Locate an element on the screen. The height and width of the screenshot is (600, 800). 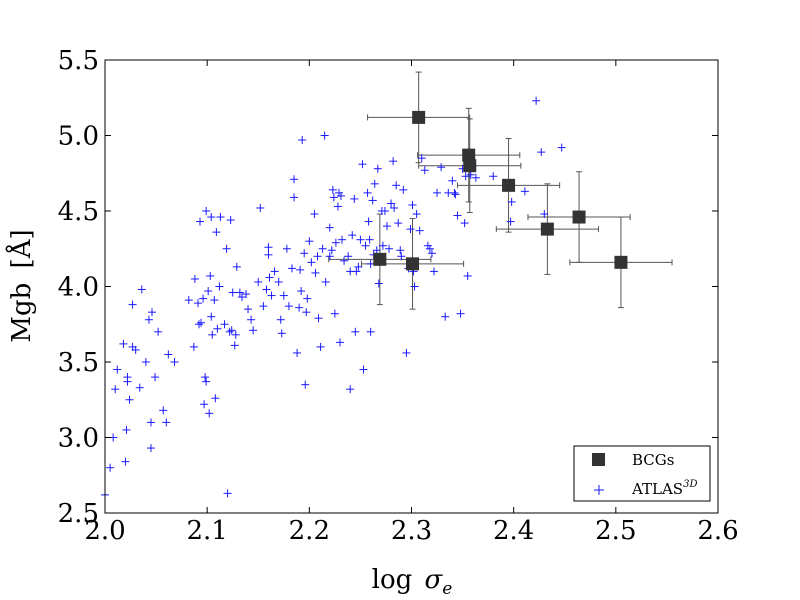
x-tick-label: 2.0 is located at coordinates (104, 531).